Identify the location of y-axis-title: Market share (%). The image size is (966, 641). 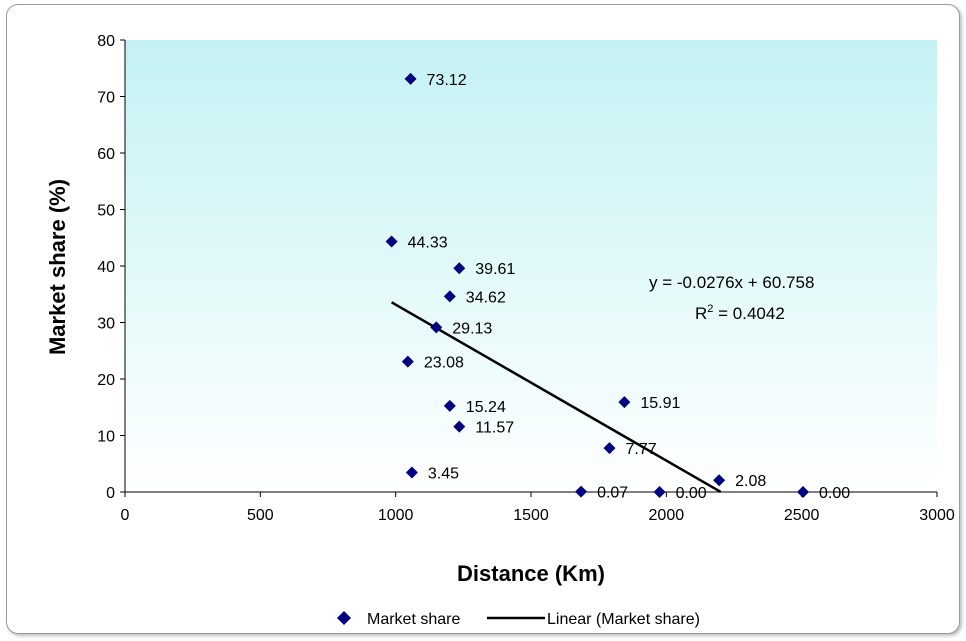
(57, 267).